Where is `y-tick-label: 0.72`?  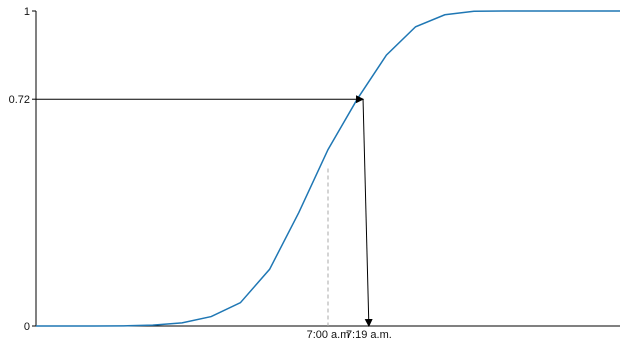 y-tick-label: 0.72 is located at coordinates (19, 100).